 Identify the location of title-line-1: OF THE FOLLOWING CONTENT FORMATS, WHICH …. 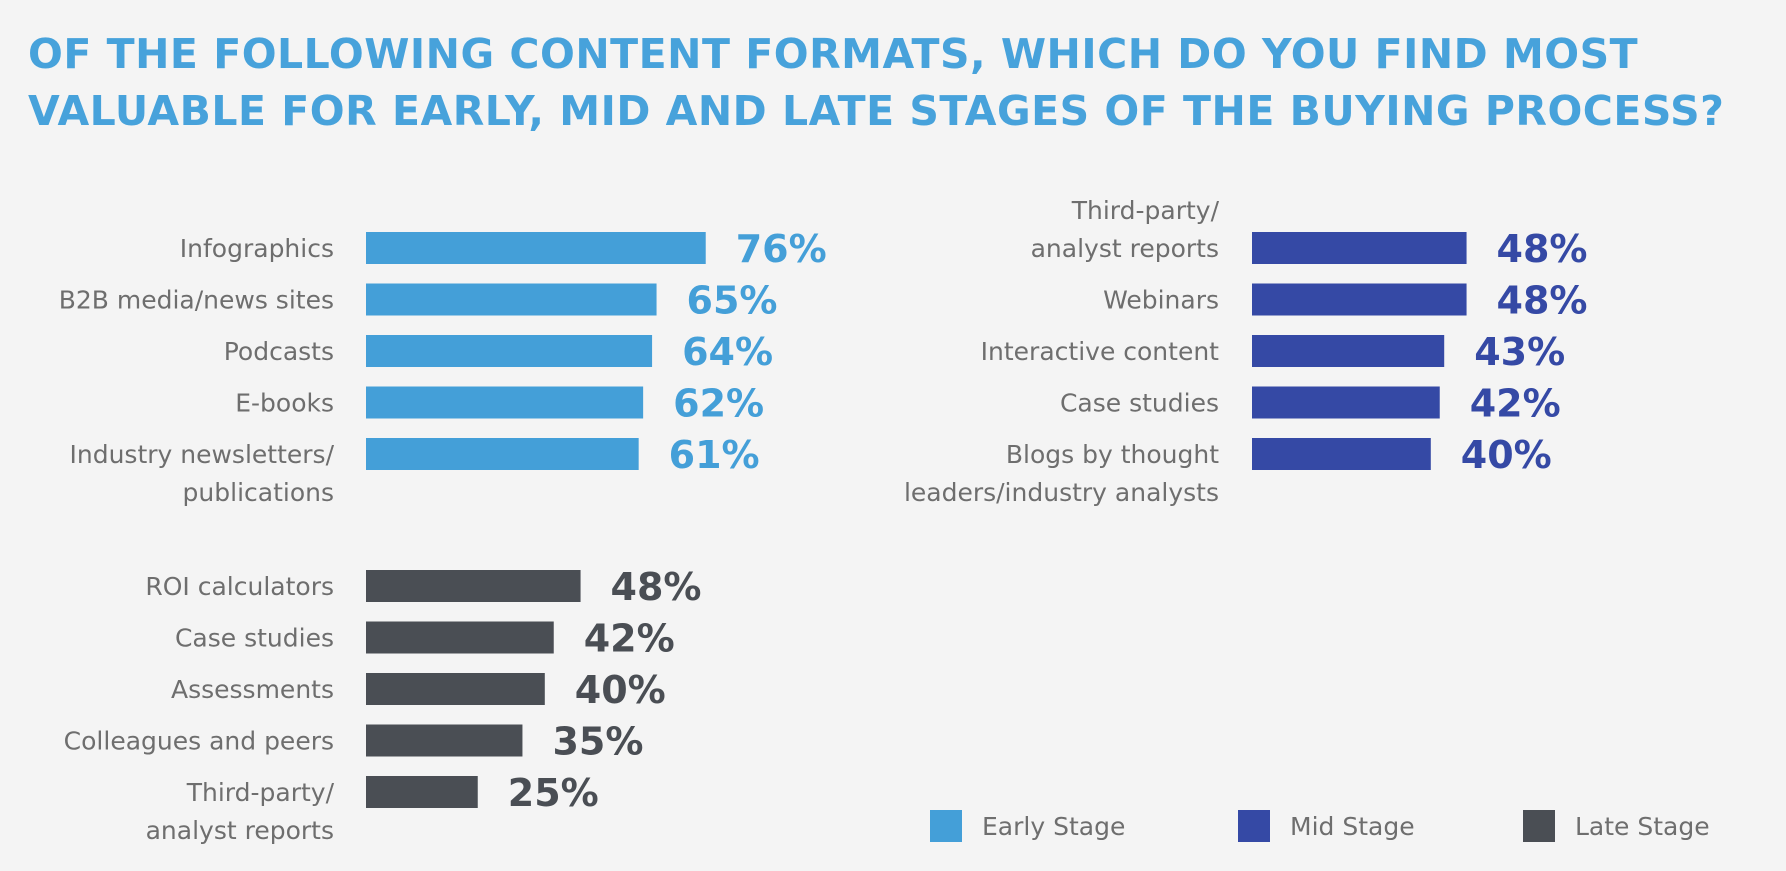
(833, 54).